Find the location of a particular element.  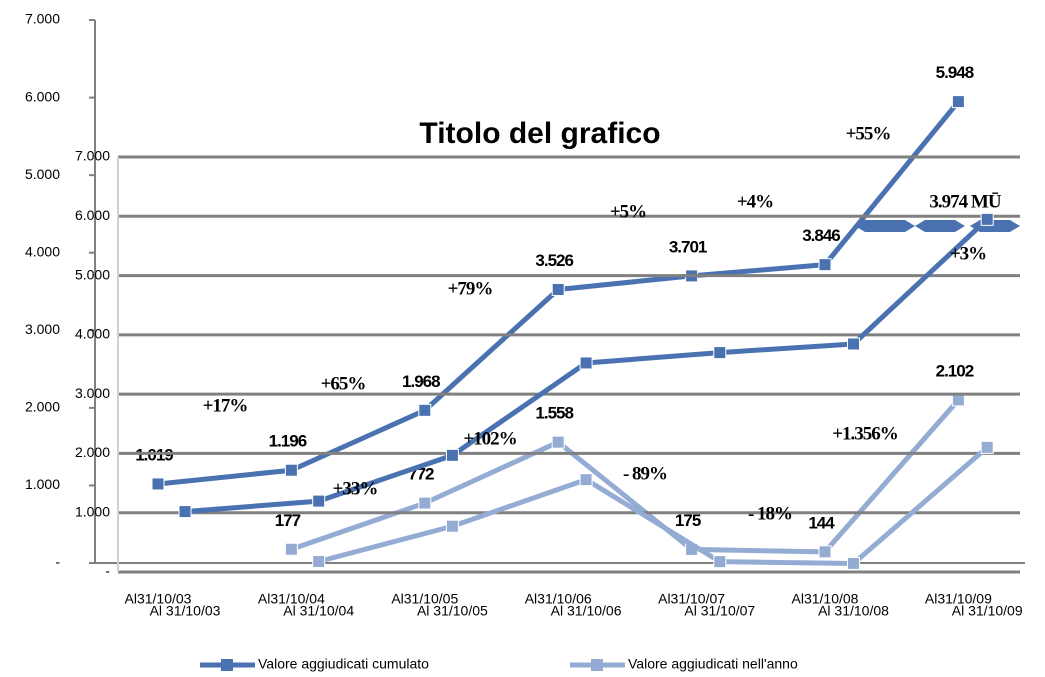

x-tick-label: Al31/10/07 is located at coordinates (691, 599).